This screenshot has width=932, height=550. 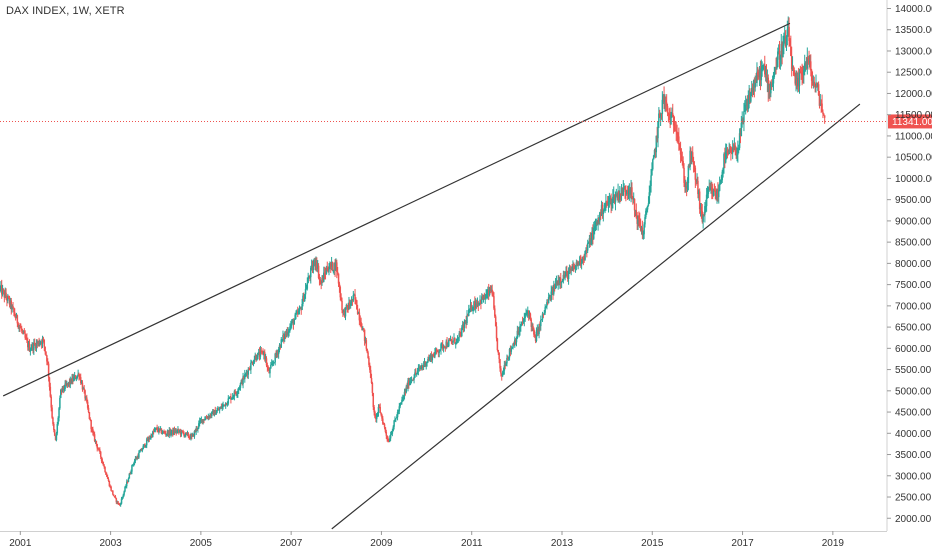 What do you see at coordinates (913, 349) in the screenshot?
I see `y-tick-label: 6000.00` at bounding box center [913, 349].